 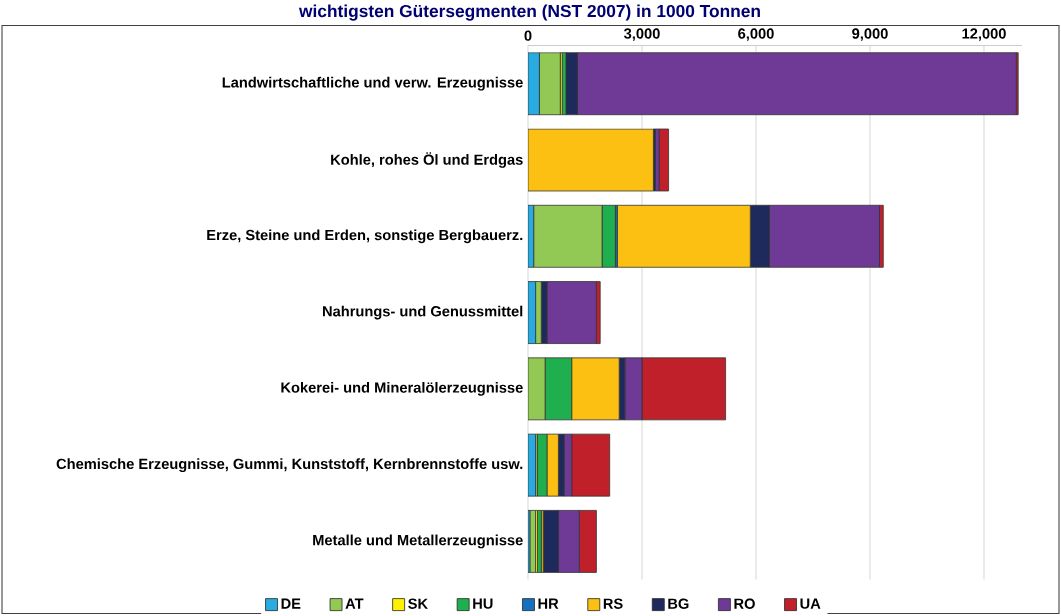 I want to click on legend-label: RS, so click(x=613, y=603).